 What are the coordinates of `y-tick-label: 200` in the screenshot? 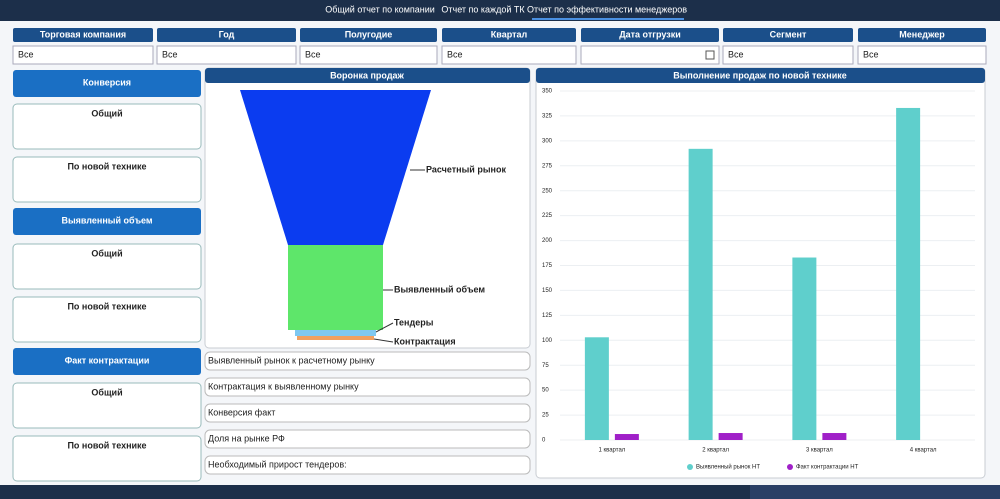 It's located at (547, 241).